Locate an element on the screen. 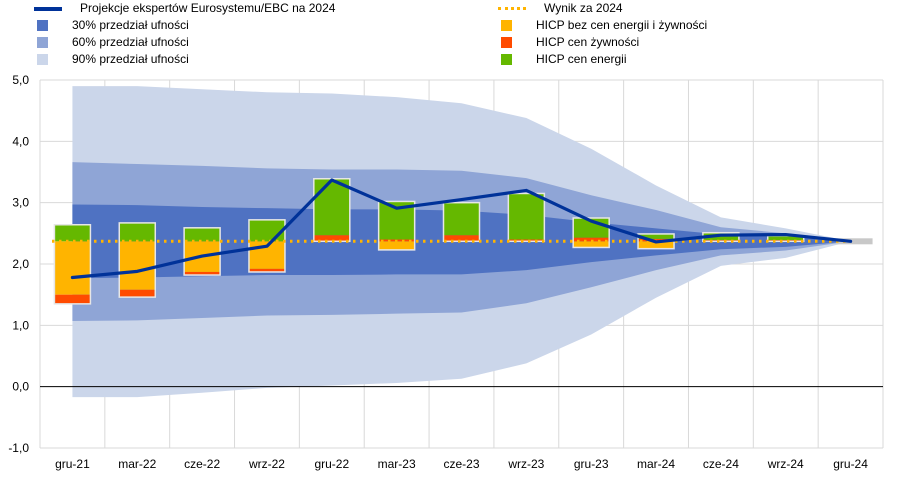  legend-label: HICP cen energii is located at coordinates (581, 59).